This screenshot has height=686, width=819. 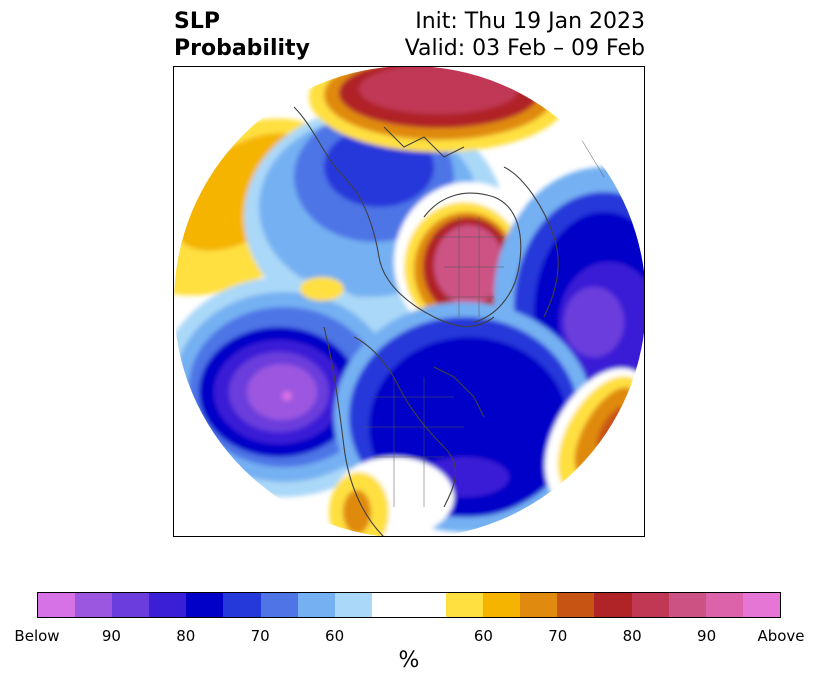 I want to click on valid-range: Valid: 03 Feb – 09 Feb, so click(x=524, y=48).